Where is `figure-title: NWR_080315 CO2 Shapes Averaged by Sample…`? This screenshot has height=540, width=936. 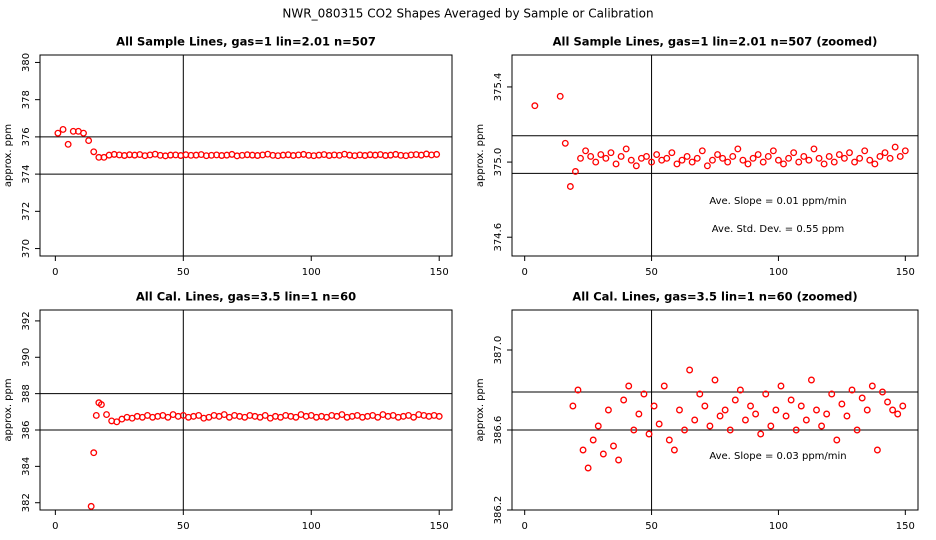 figure-title: NWR_080315 CO2 Shapes Averaged by Sample… is located at coordinates (467, 14).